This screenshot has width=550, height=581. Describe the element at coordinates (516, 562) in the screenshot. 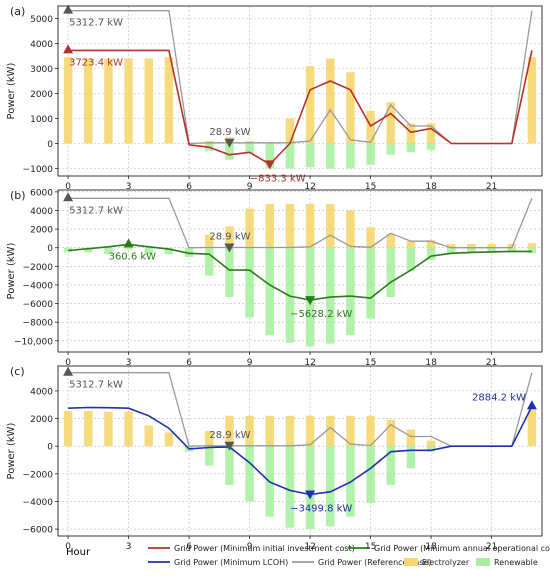

I see `legend-label: Renewable` at that location.